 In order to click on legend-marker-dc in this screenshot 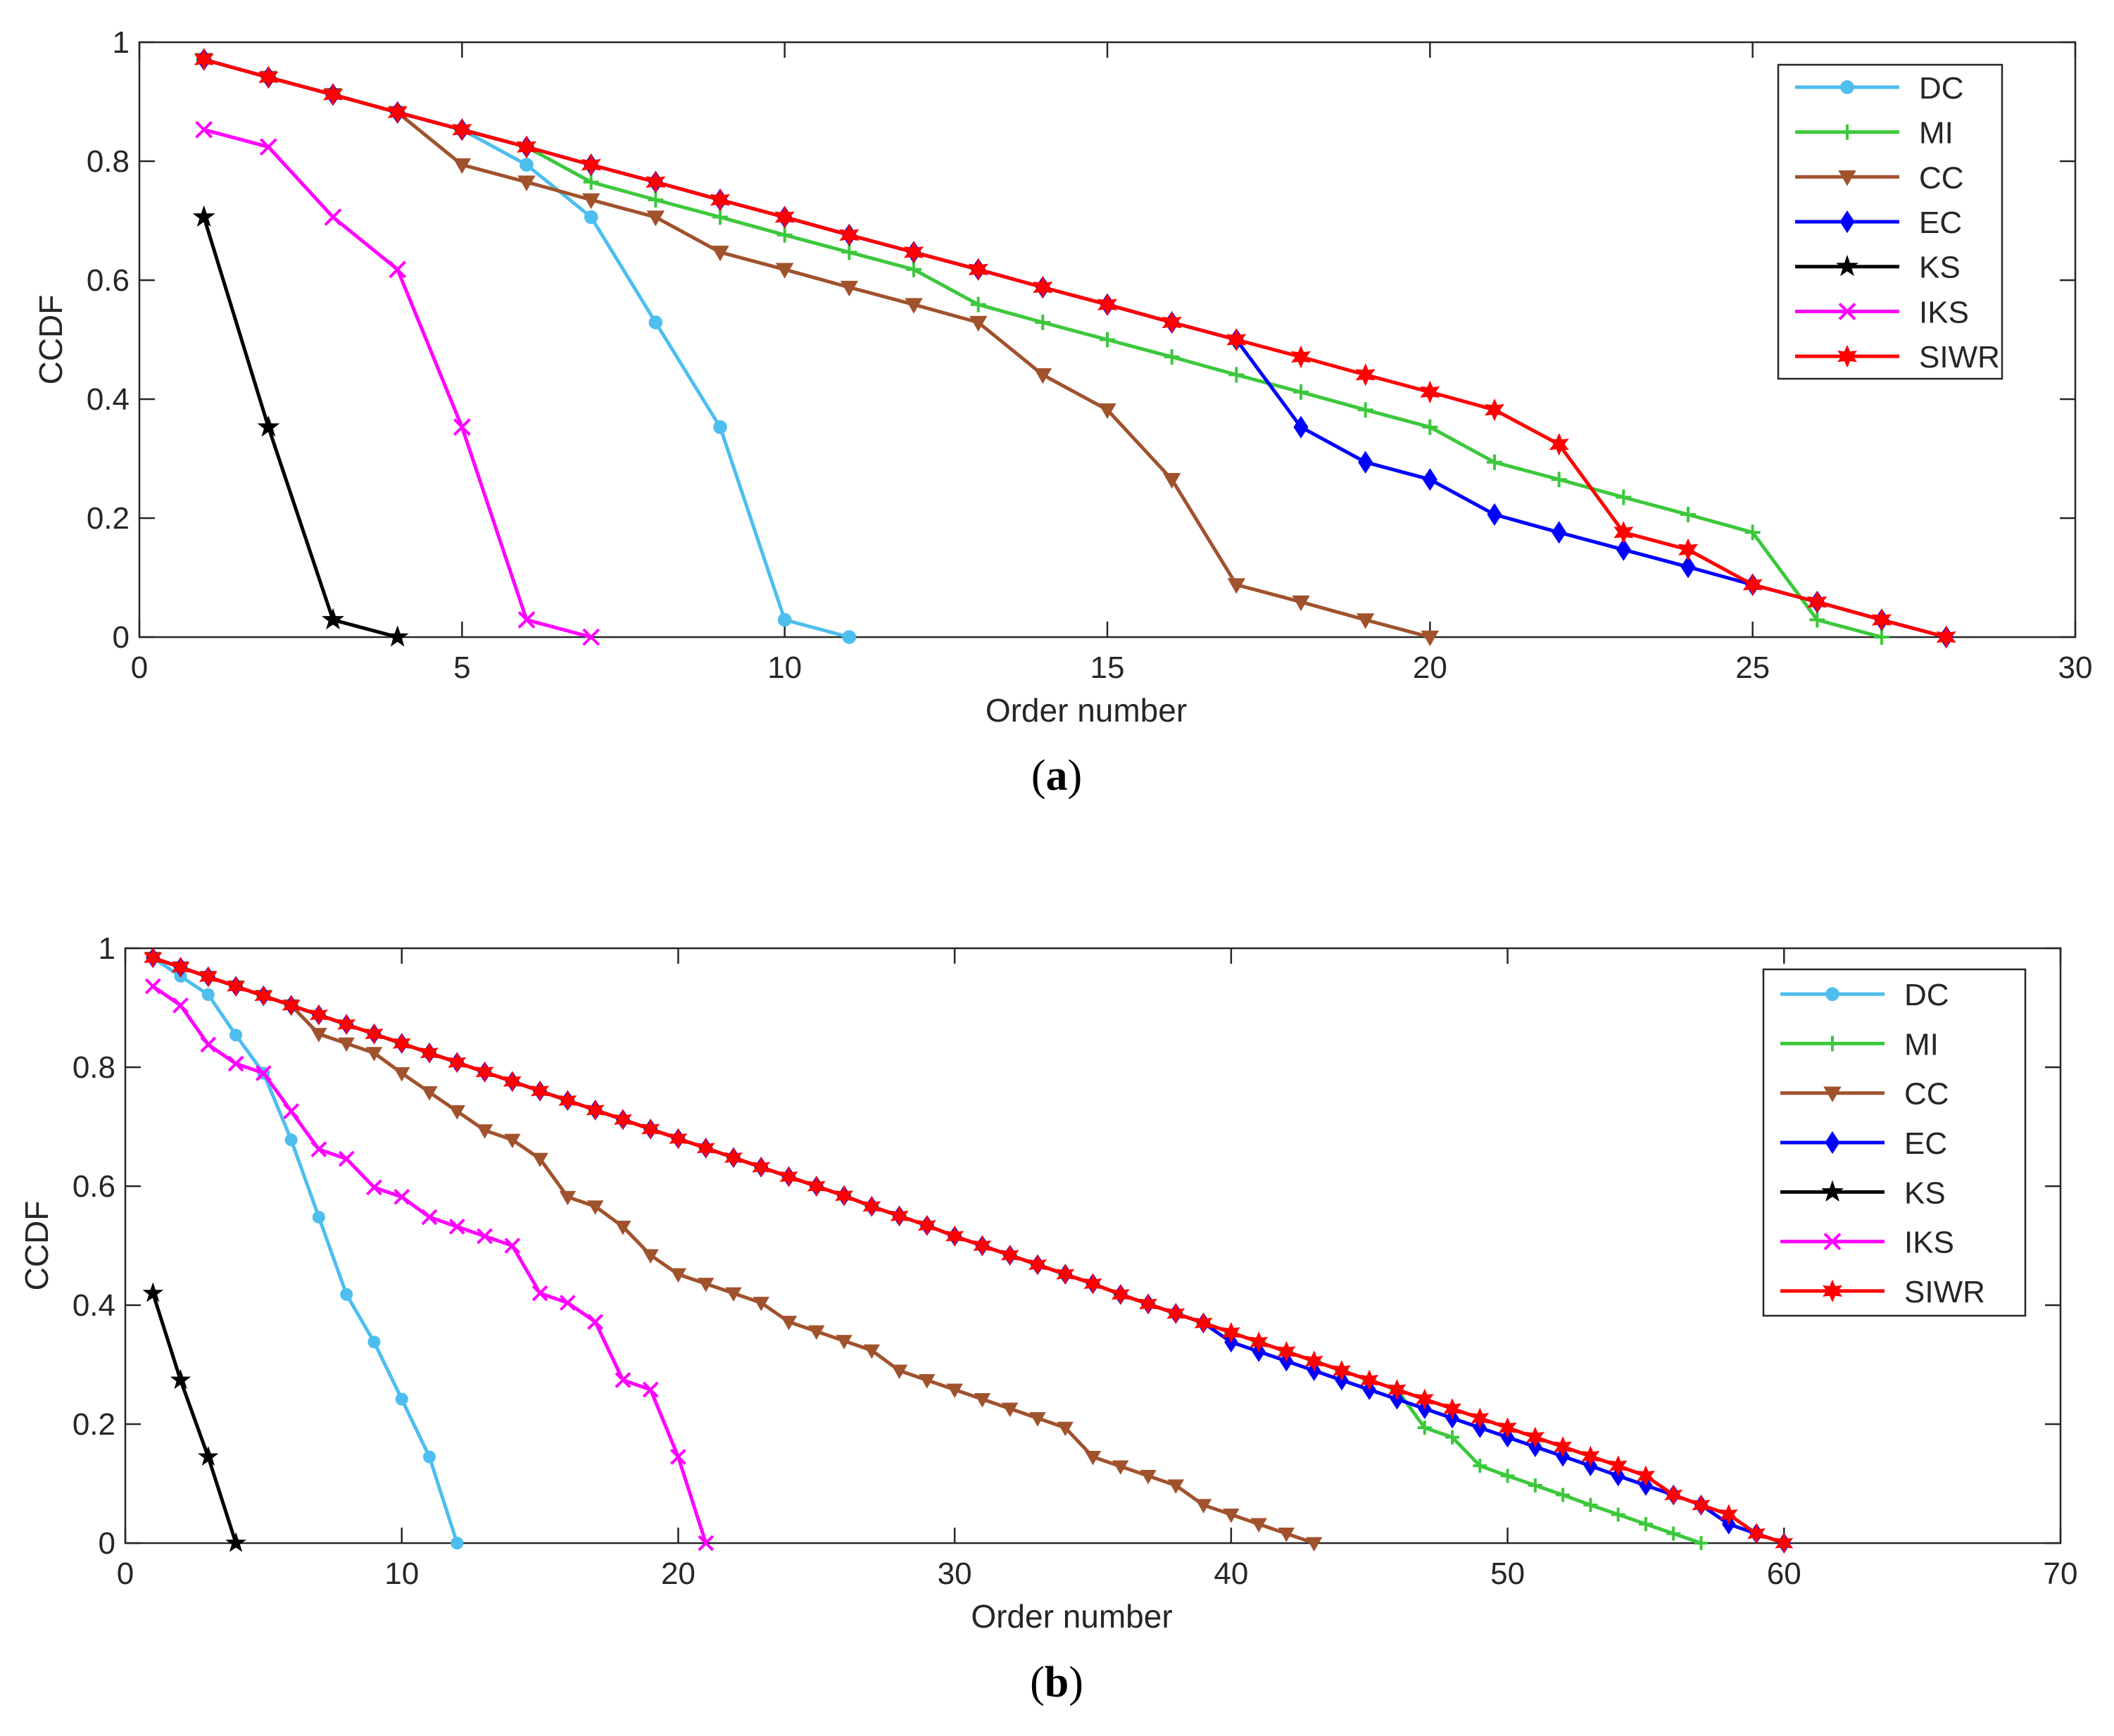, I will do `click(1847, 87)`.